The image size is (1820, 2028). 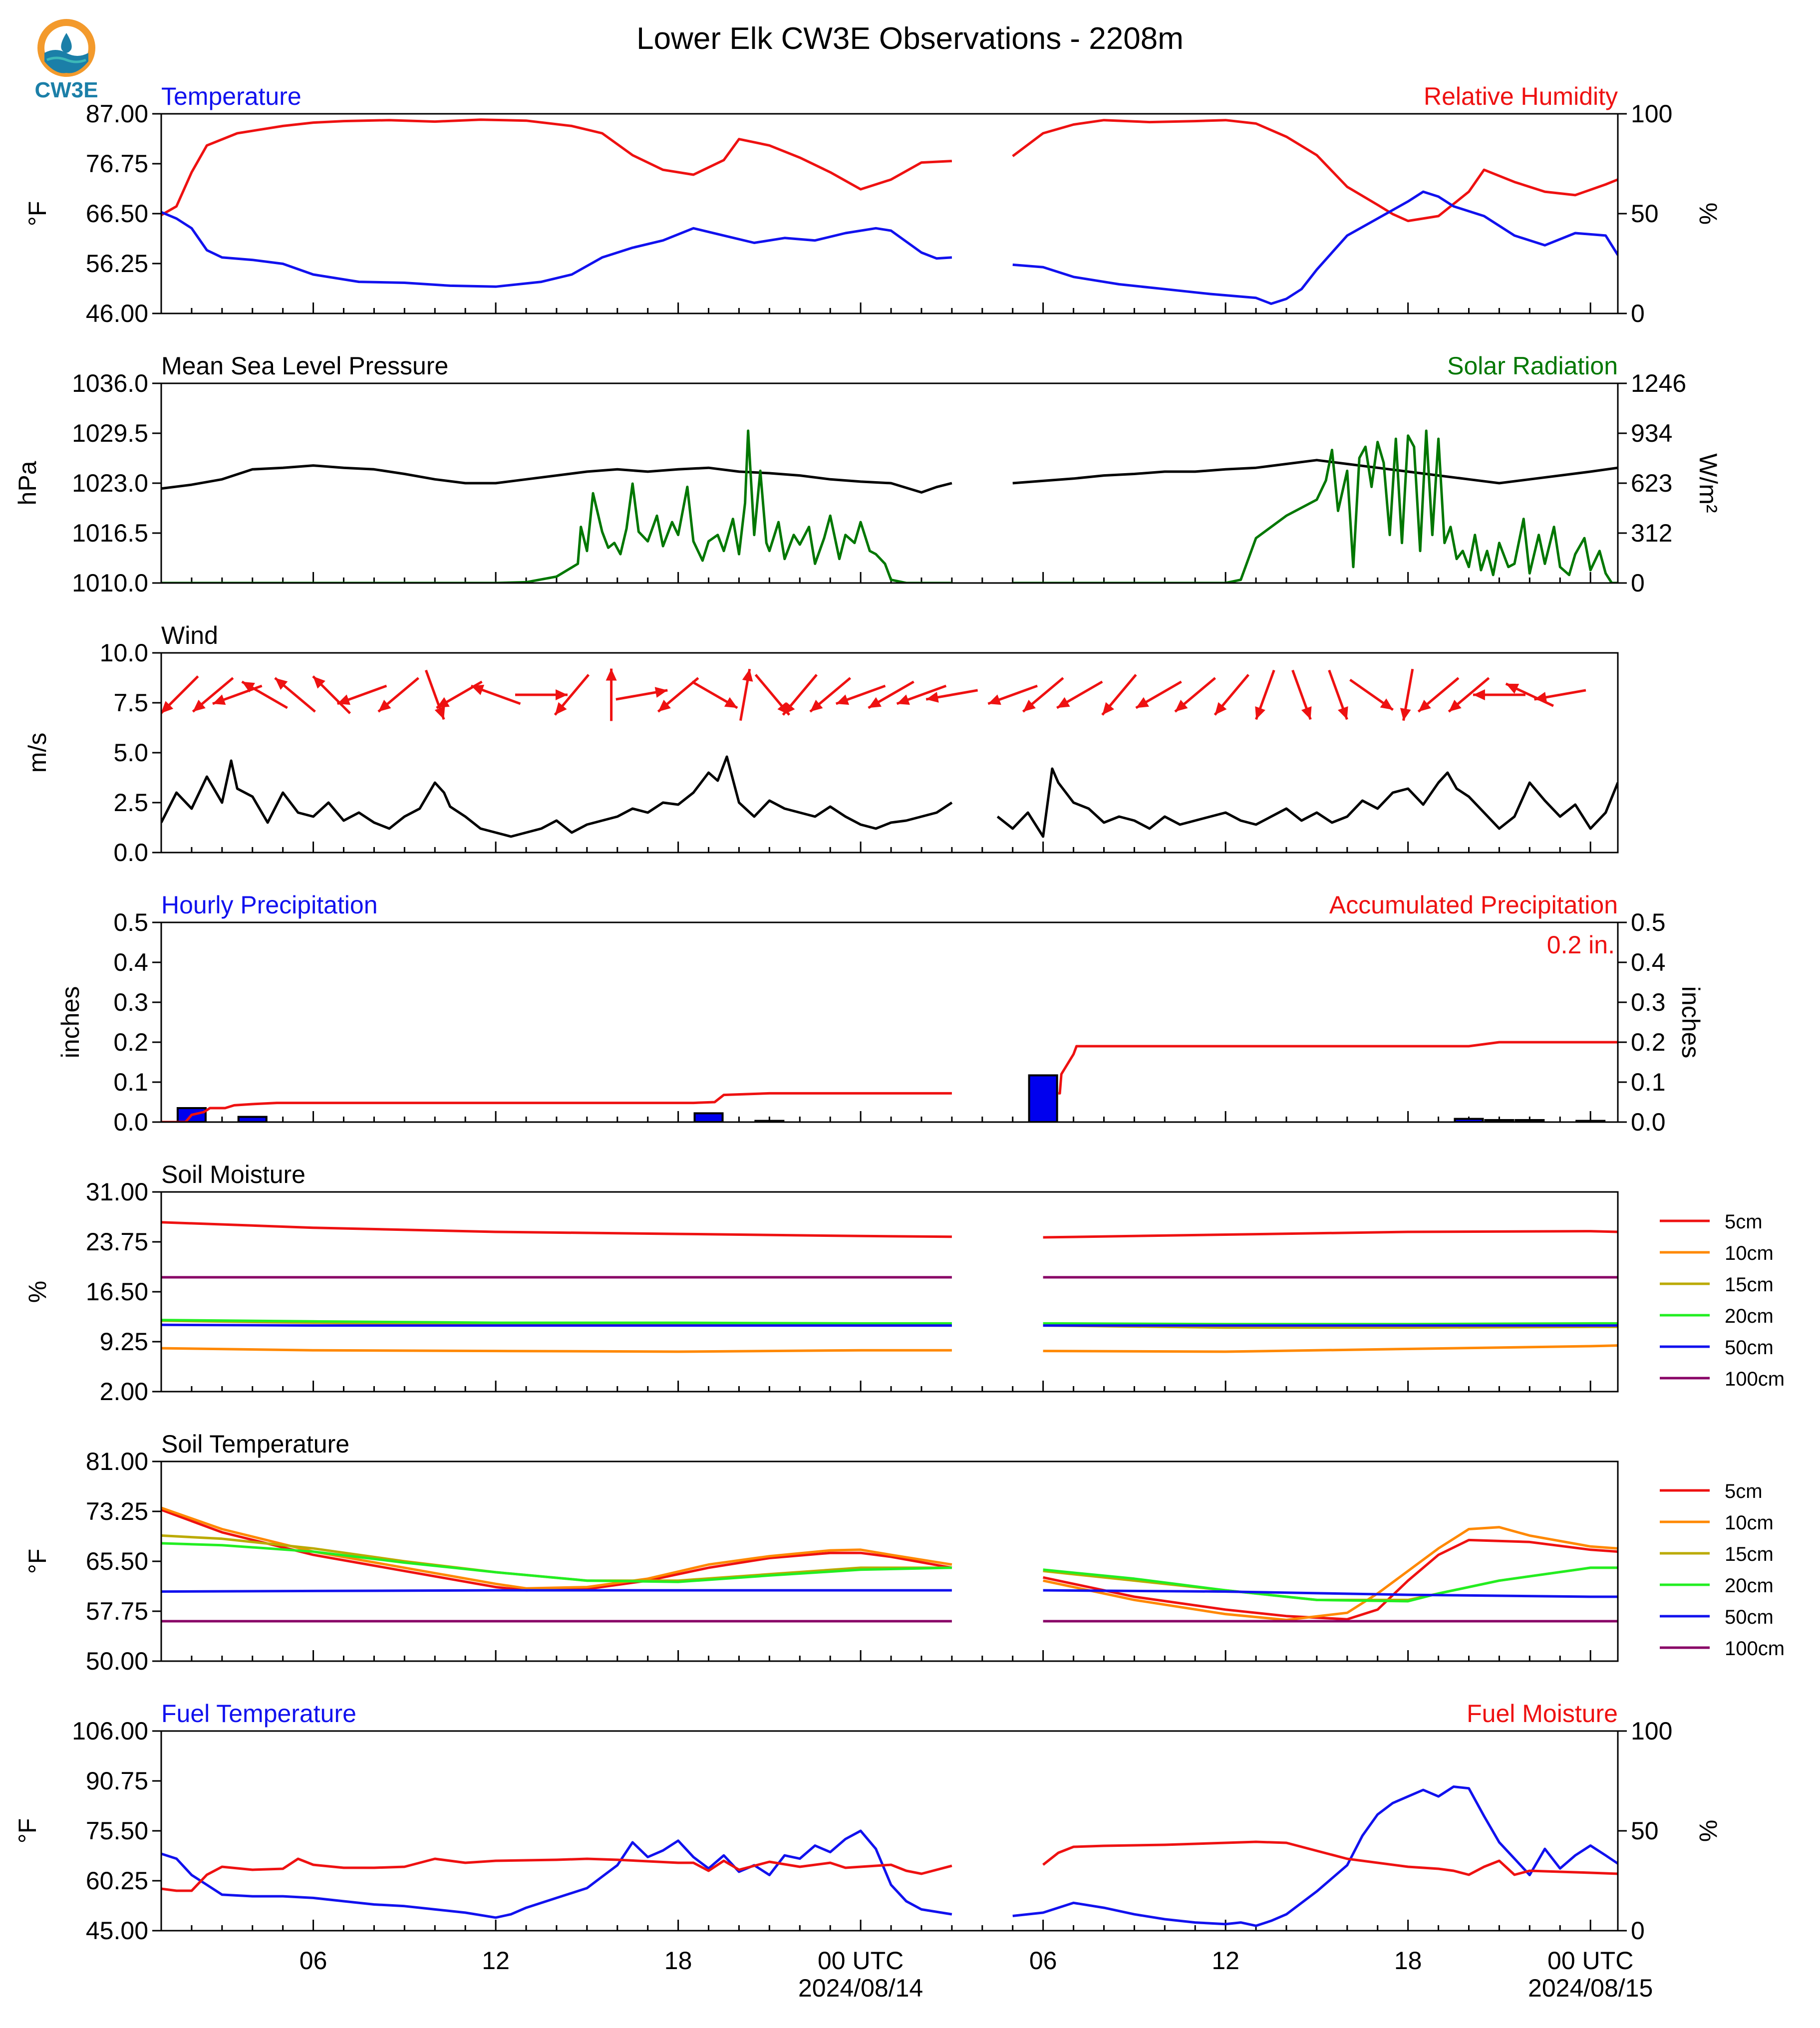 I want to click on series-line-10cm, so click(x=889, y=1348).